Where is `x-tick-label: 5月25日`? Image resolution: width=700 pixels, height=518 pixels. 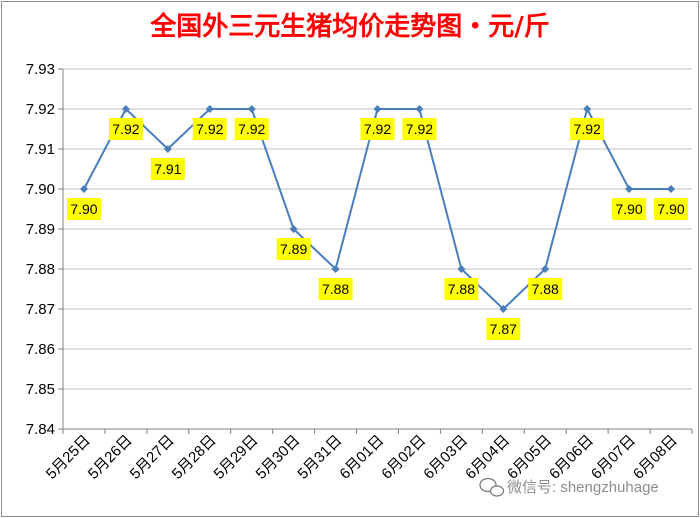 x-tick-label: 5月25日 is located at coordinates (68, 457).